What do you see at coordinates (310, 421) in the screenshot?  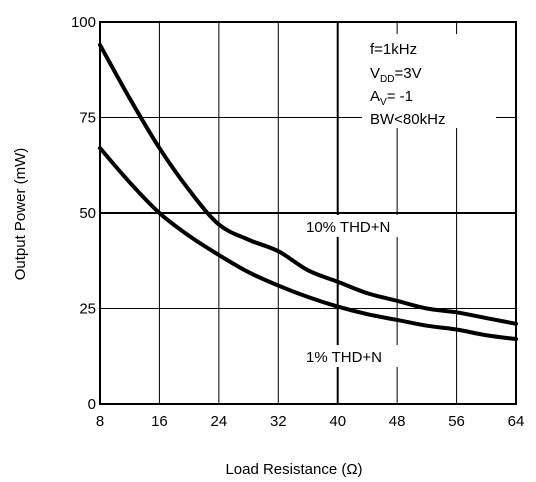 I see `x-tick-labels: 8 16 24 32 40 48 56 64` at bounding box center [310, 421].